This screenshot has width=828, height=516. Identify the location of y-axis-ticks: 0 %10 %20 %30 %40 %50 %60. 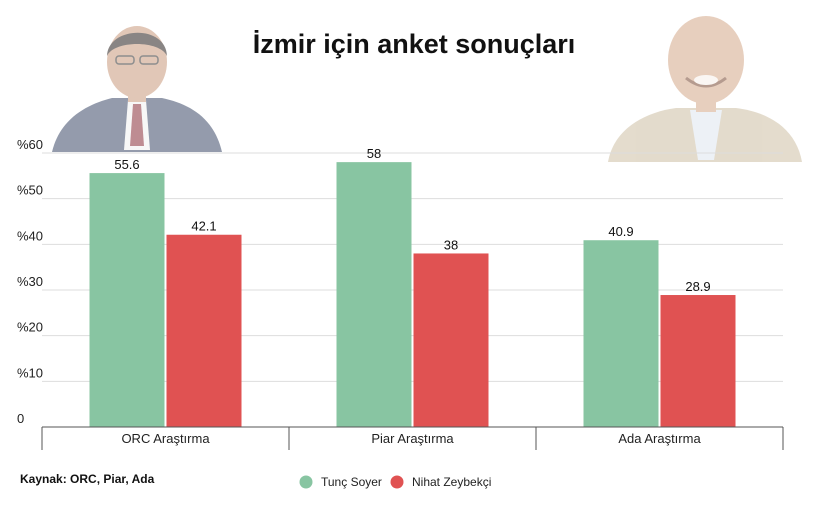
(30, 281).